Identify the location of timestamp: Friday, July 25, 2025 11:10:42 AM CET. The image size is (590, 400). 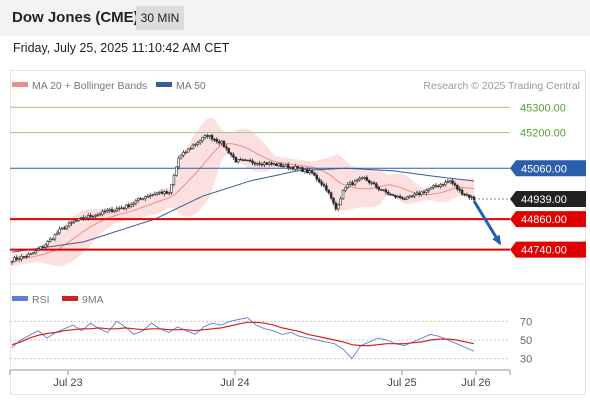
(121, 48).